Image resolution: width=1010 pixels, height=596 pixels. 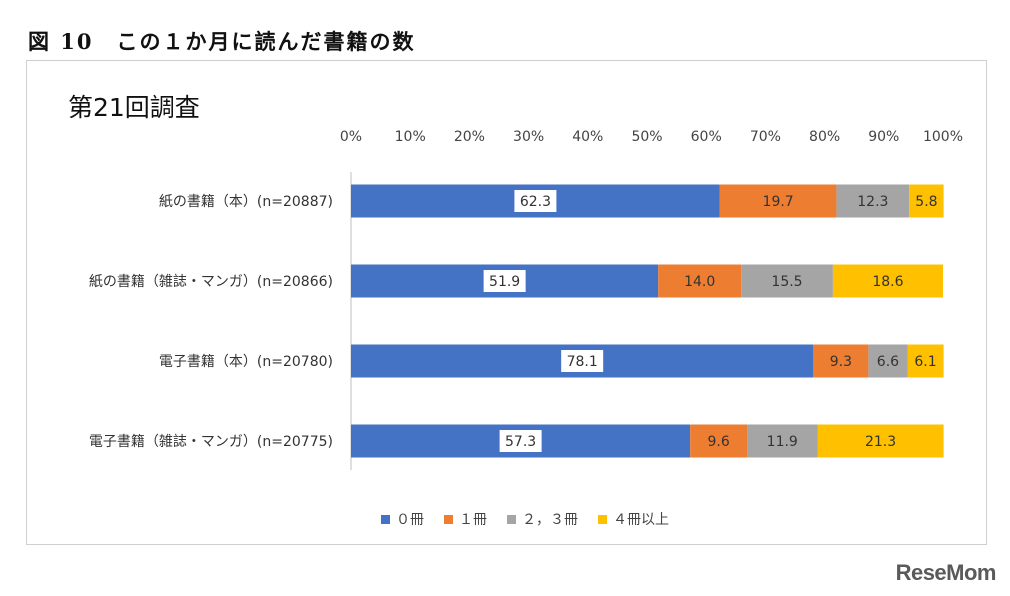 What do you see at coordinates (550, 520) in the screenshot?
I see `legend-label-2: ２，３冊` at bounding box center [550, 520].